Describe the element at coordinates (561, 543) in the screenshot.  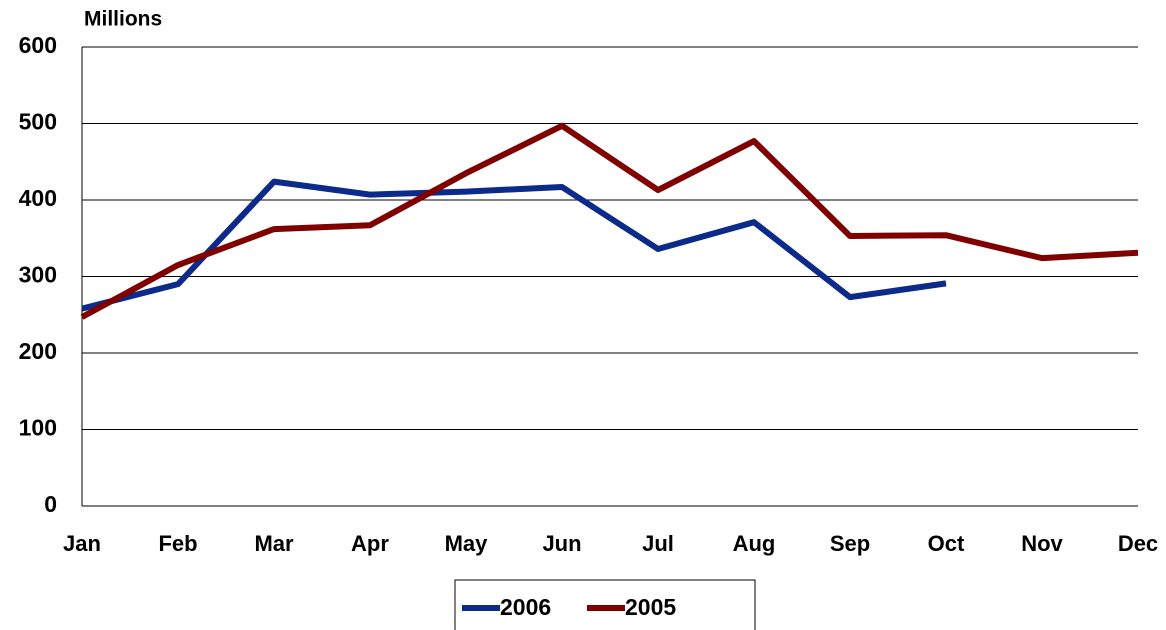
I see `x-tick-label: Jun` at that location.